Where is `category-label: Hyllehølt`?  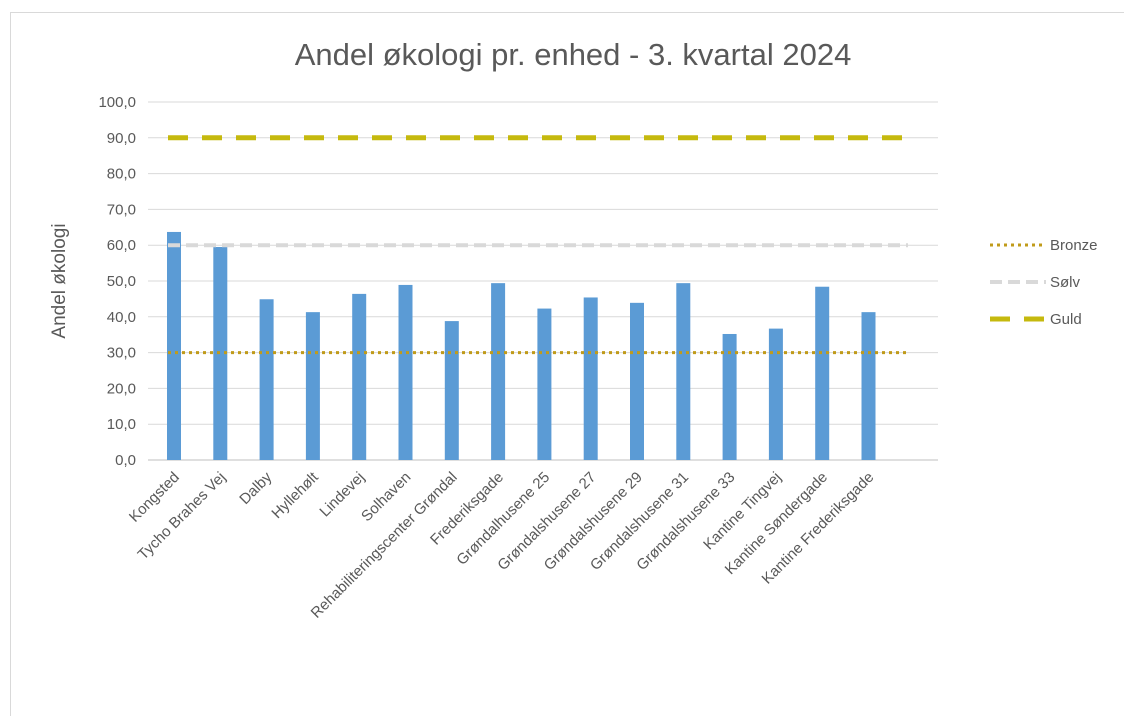 category-label: Hyllehølt is located at coordinates (295, 495).